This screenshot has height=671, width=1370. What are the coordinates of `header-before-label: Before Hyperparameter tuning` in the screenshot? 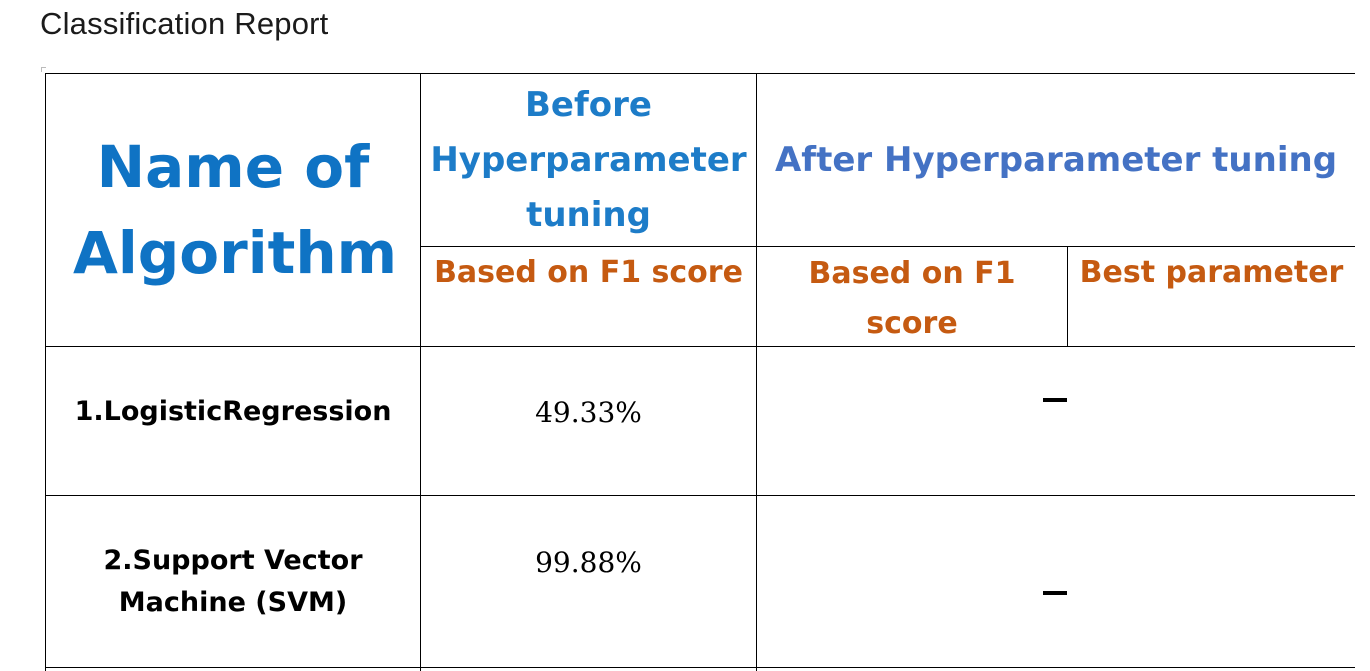 It's located at (588, 159).